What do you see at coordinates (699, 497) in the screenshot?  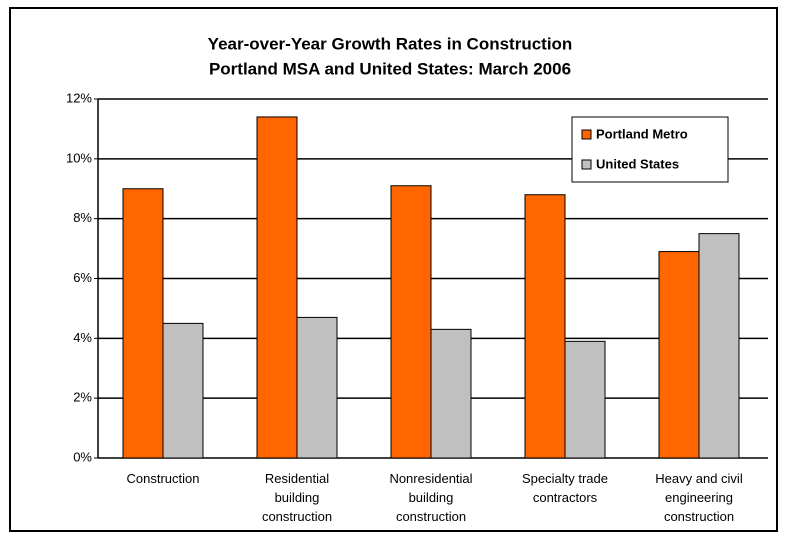 I see `x-tick-label: Heavy and civil engineering construction` at bounding box center [699, 497].